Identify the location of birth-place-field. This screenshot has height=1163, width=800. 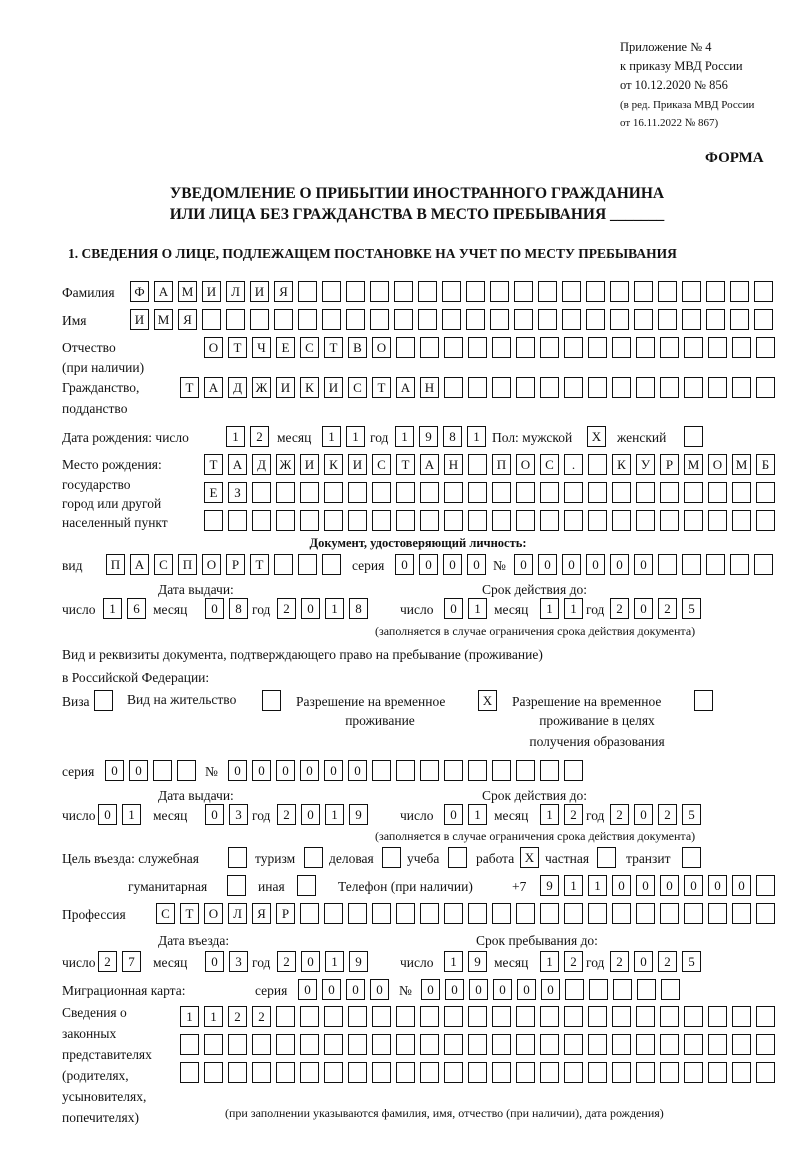
(489, 520).